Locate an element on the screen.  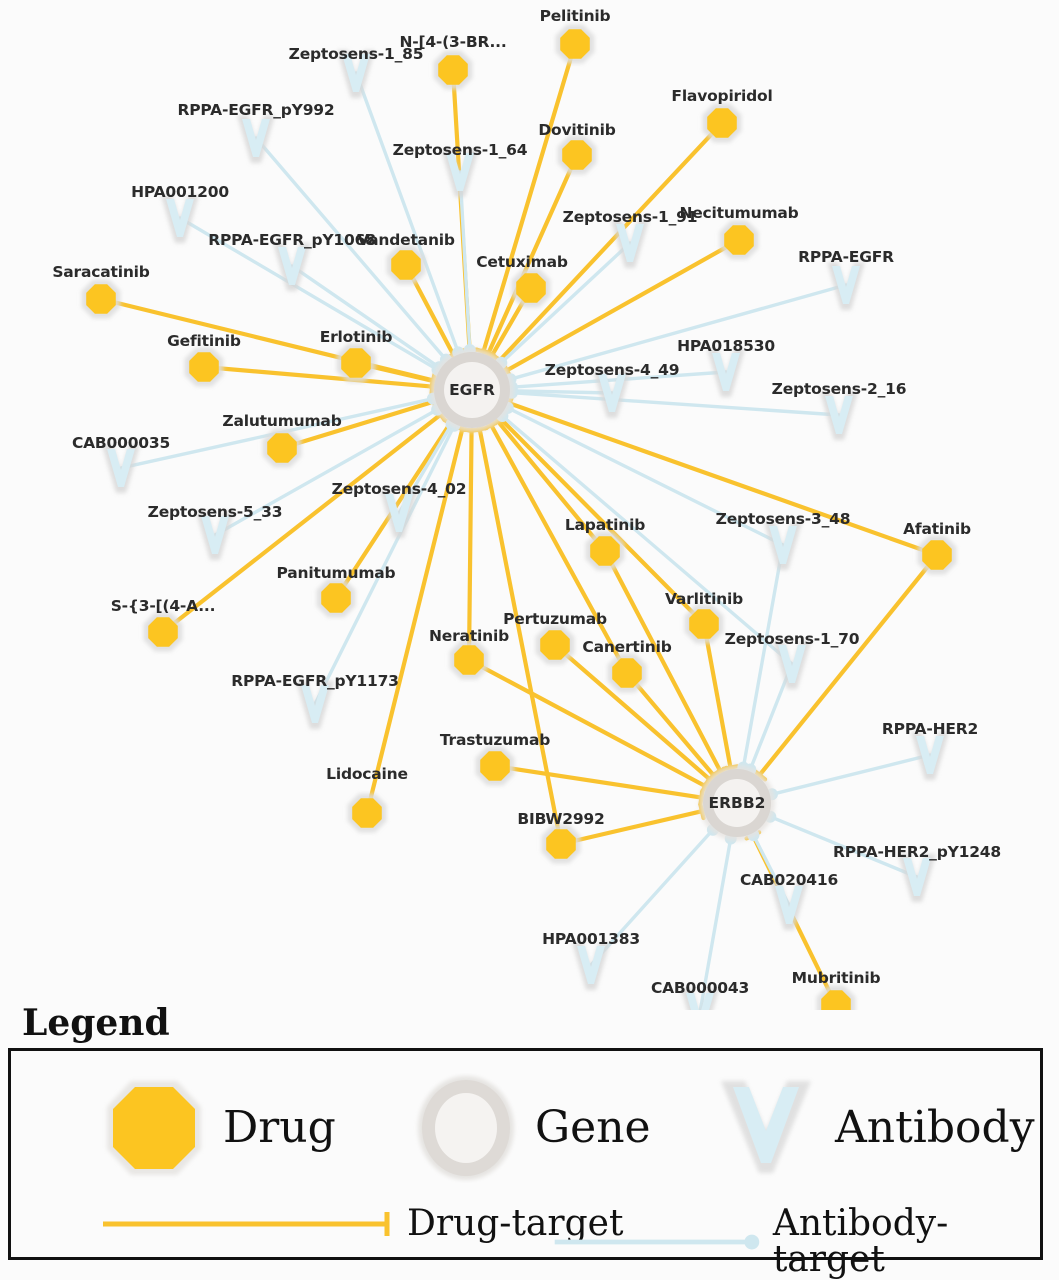
legend-item-drug: Drug is located at coordinates (217, 1128).